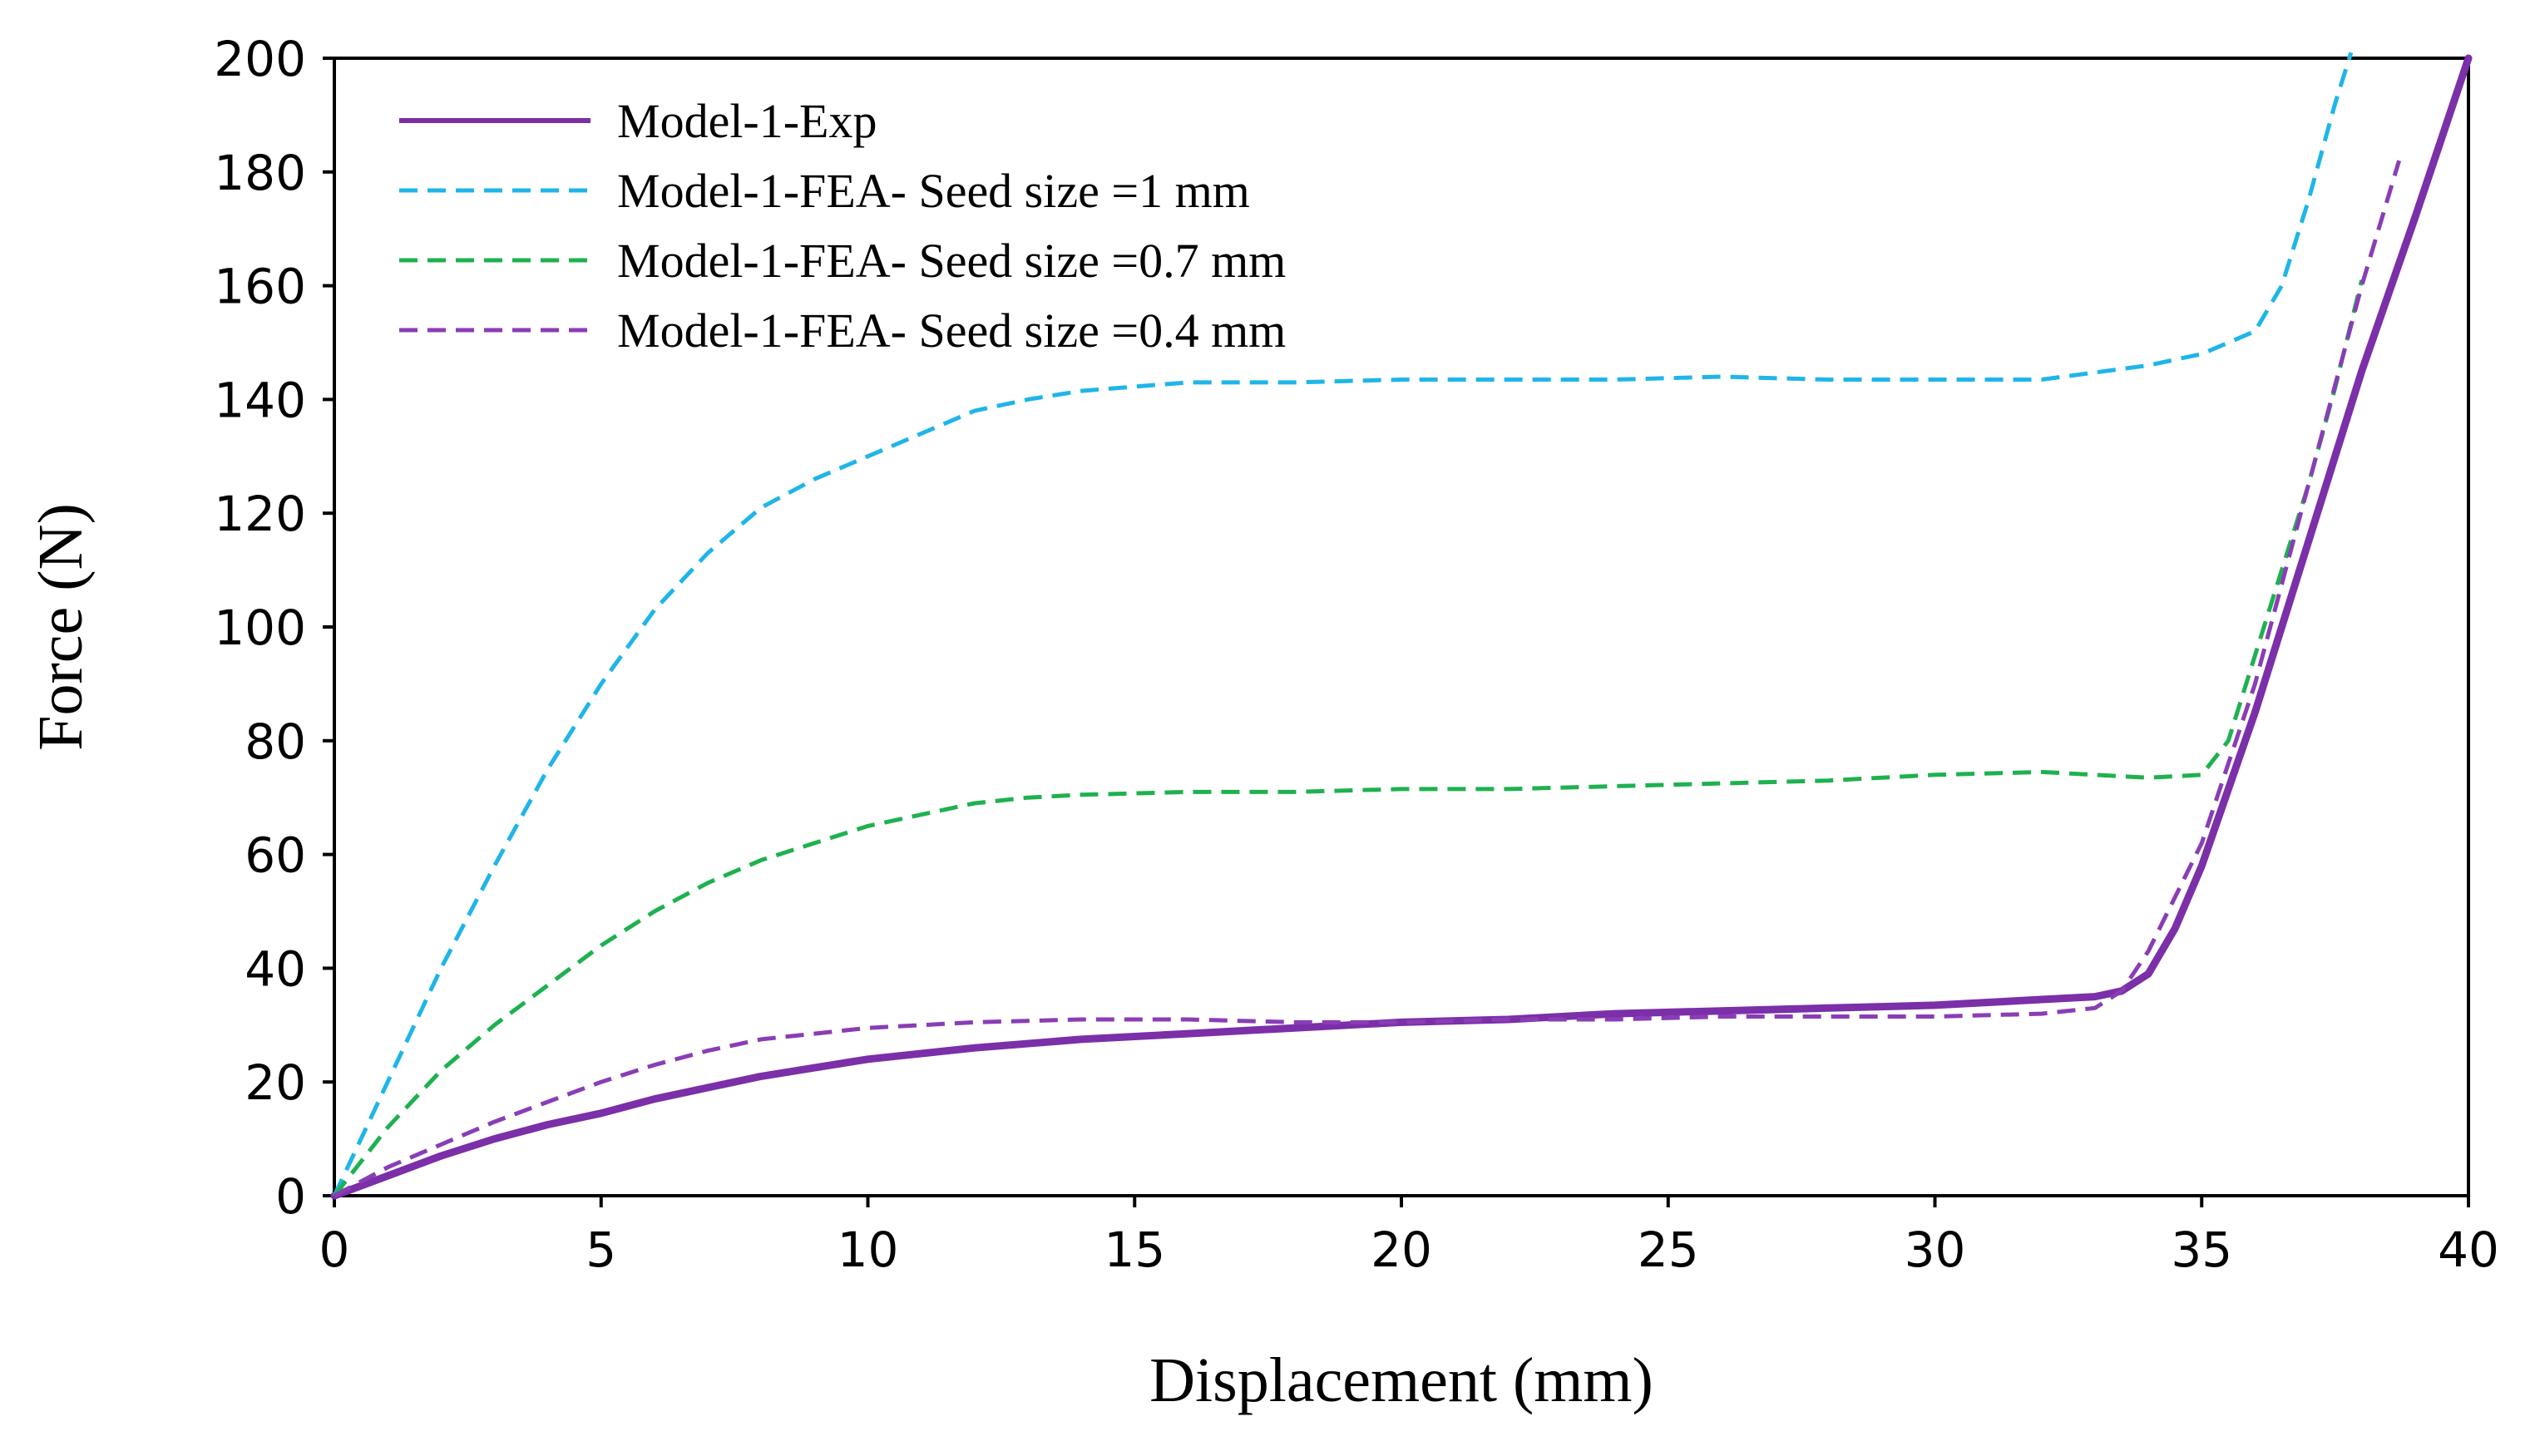 Image resolution: width=2530 pixels, height=1456 pixels. What do you see at coordinates (2468, 1250) in the screenshot?
I see `x-tick-label: 40` at bounding box center [2468, 1250].